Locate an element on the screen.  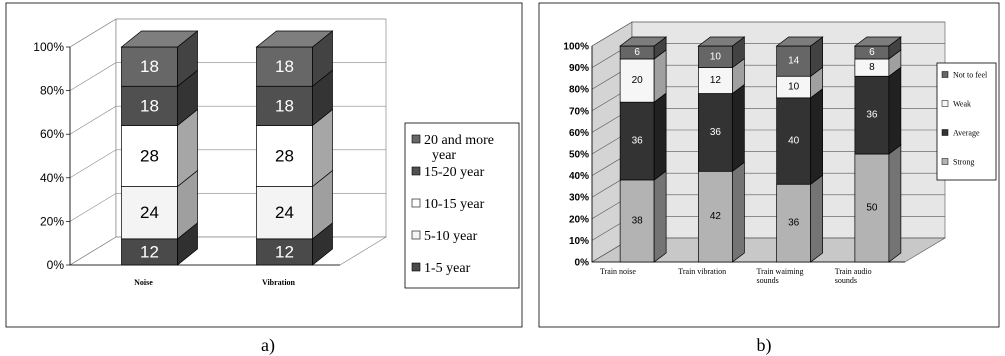
chart-b-category-label: Train vibration is located at coordinates (702, 271).